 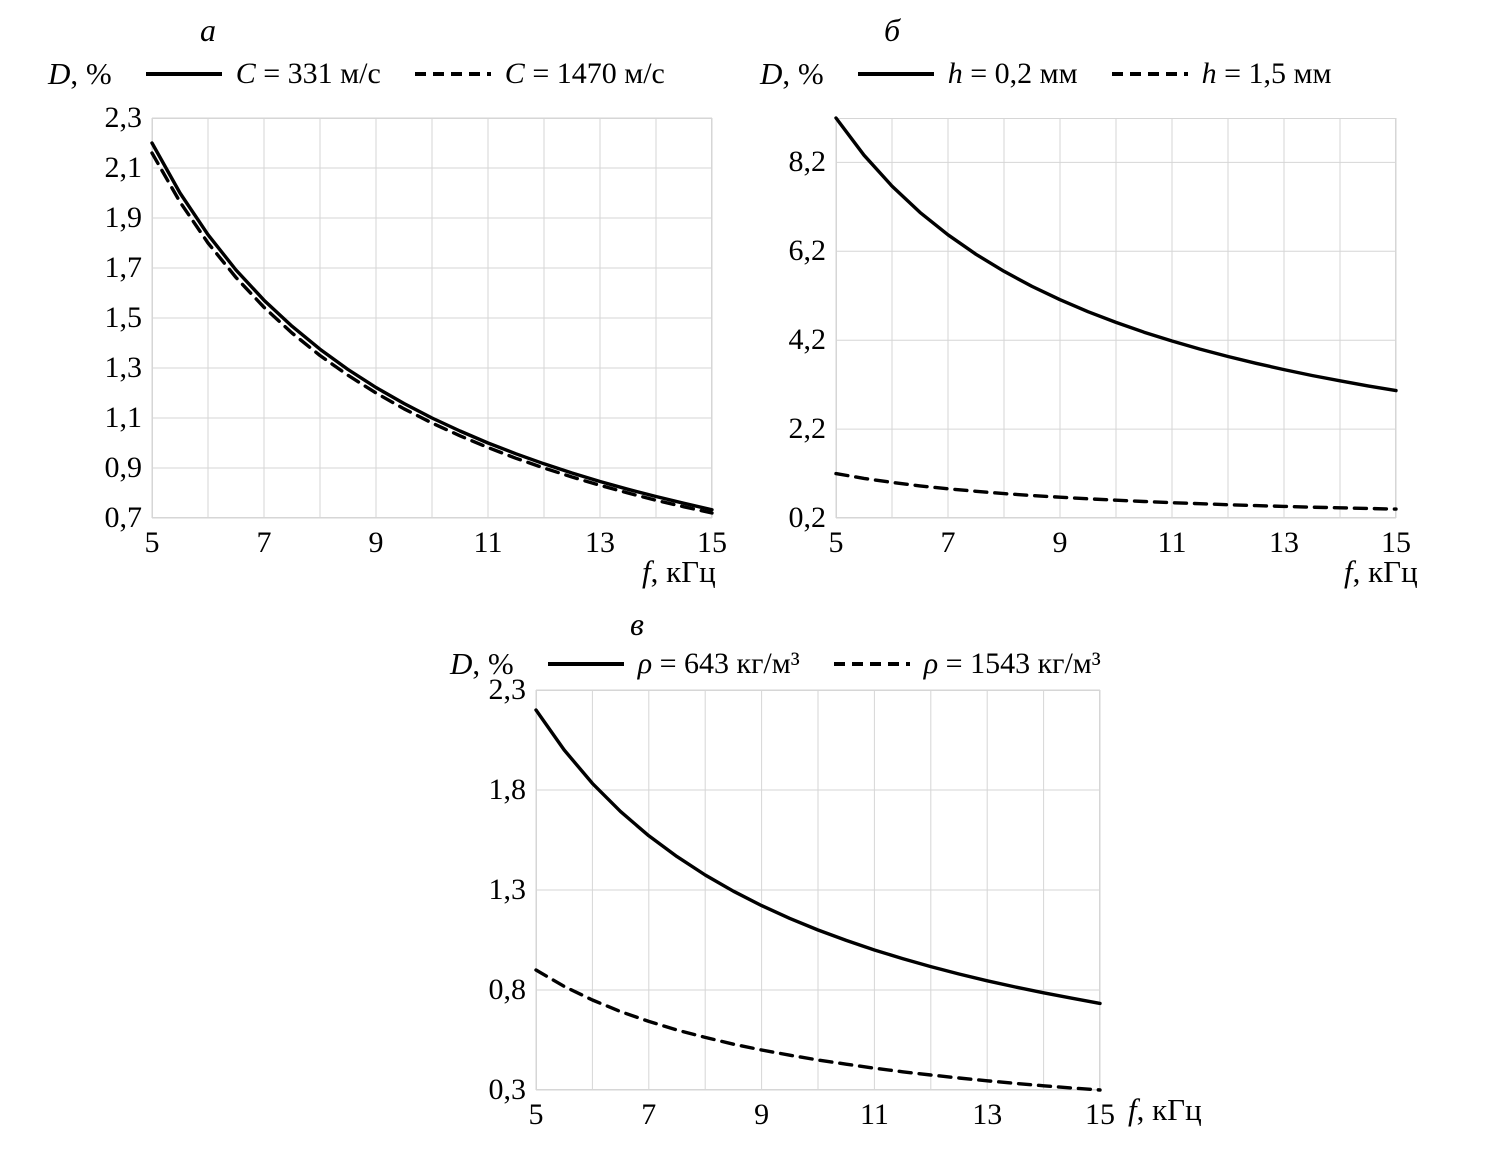 What do you see at coordinates (507, 1089) in the screenshot?
I see `y-tick-label: 0,3` at bounding box center [507, 1089].